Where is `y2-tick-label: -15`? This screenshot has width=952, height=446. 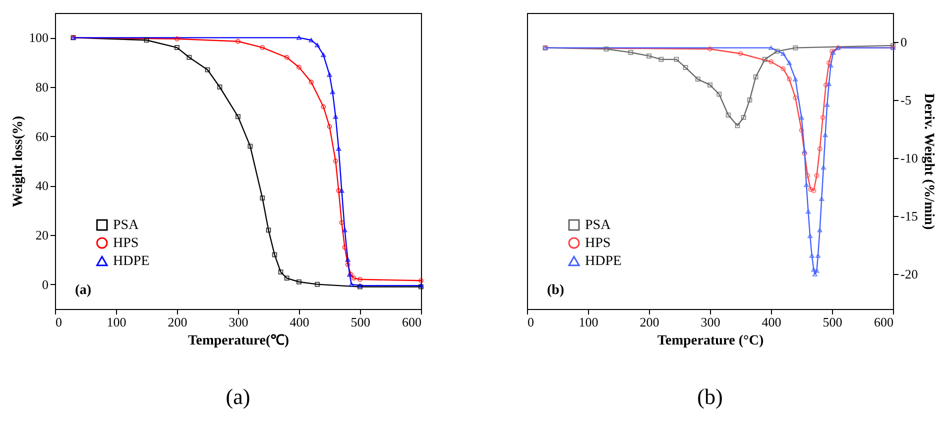 y2-tick-label: -15 is located at coordinates (909, 216).